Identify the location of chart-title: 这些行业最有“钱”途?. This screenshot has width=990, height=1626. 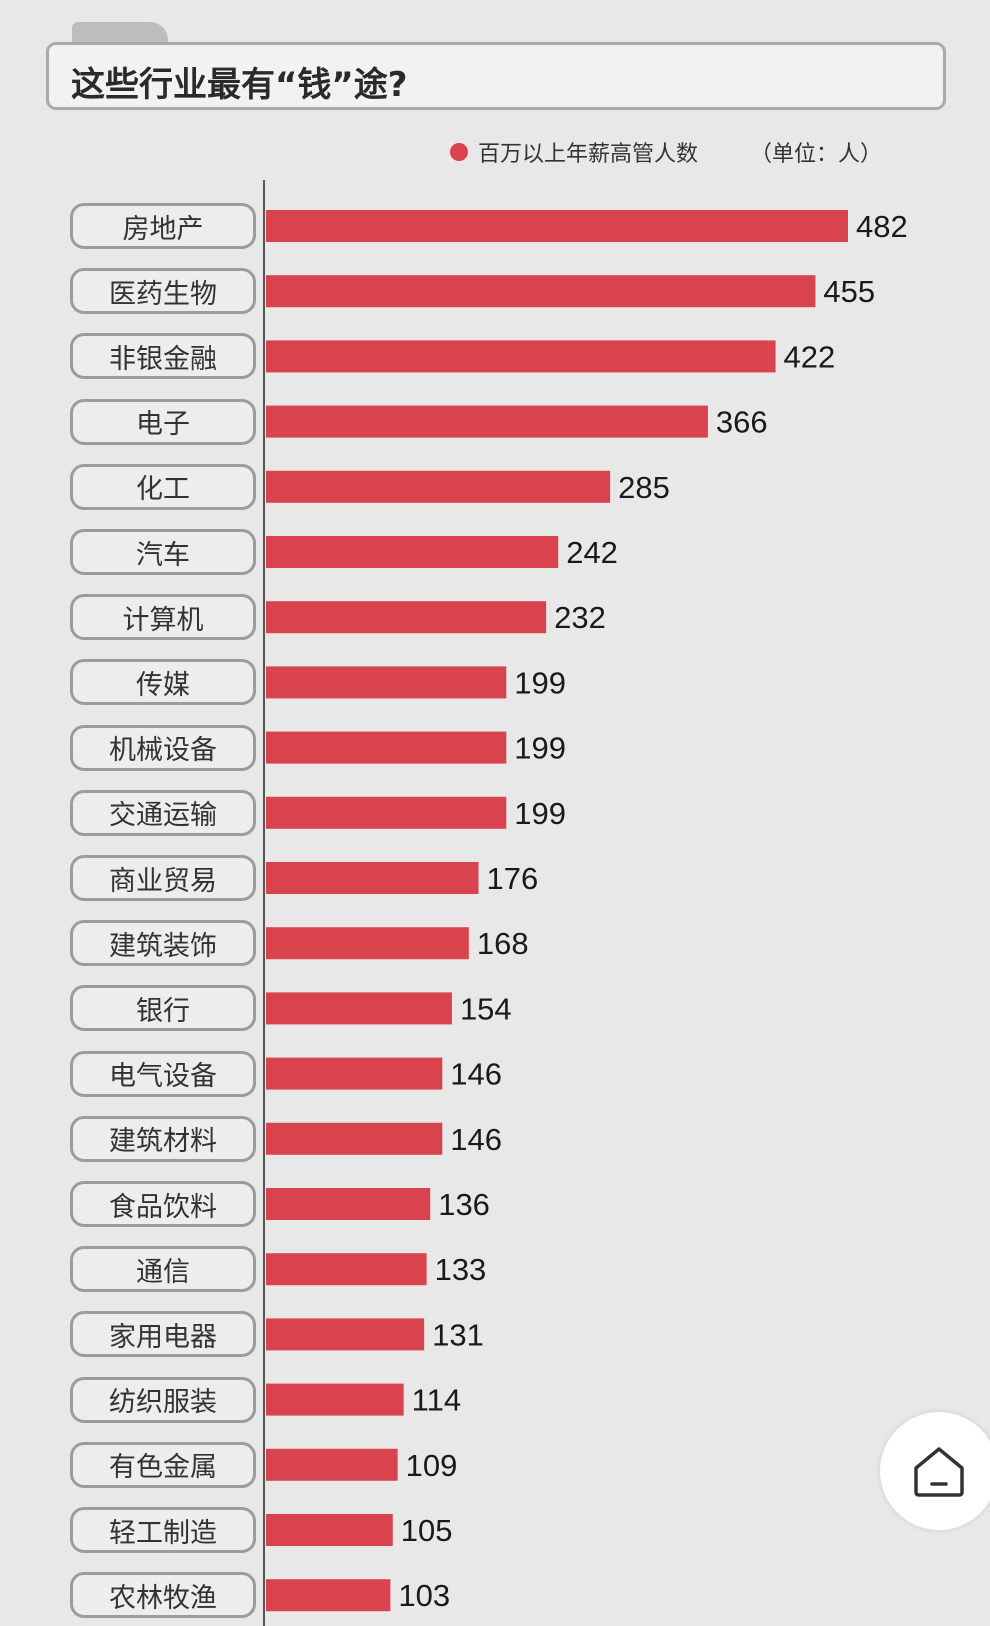
(239, 85).